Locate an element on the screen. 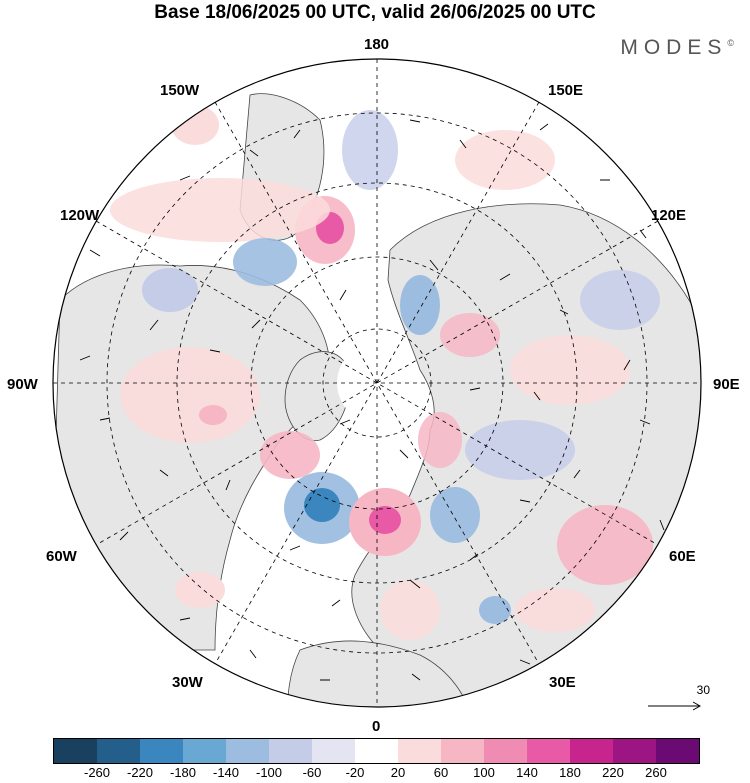  lon-label-60w: 60W is located at coordinates (61, 556).